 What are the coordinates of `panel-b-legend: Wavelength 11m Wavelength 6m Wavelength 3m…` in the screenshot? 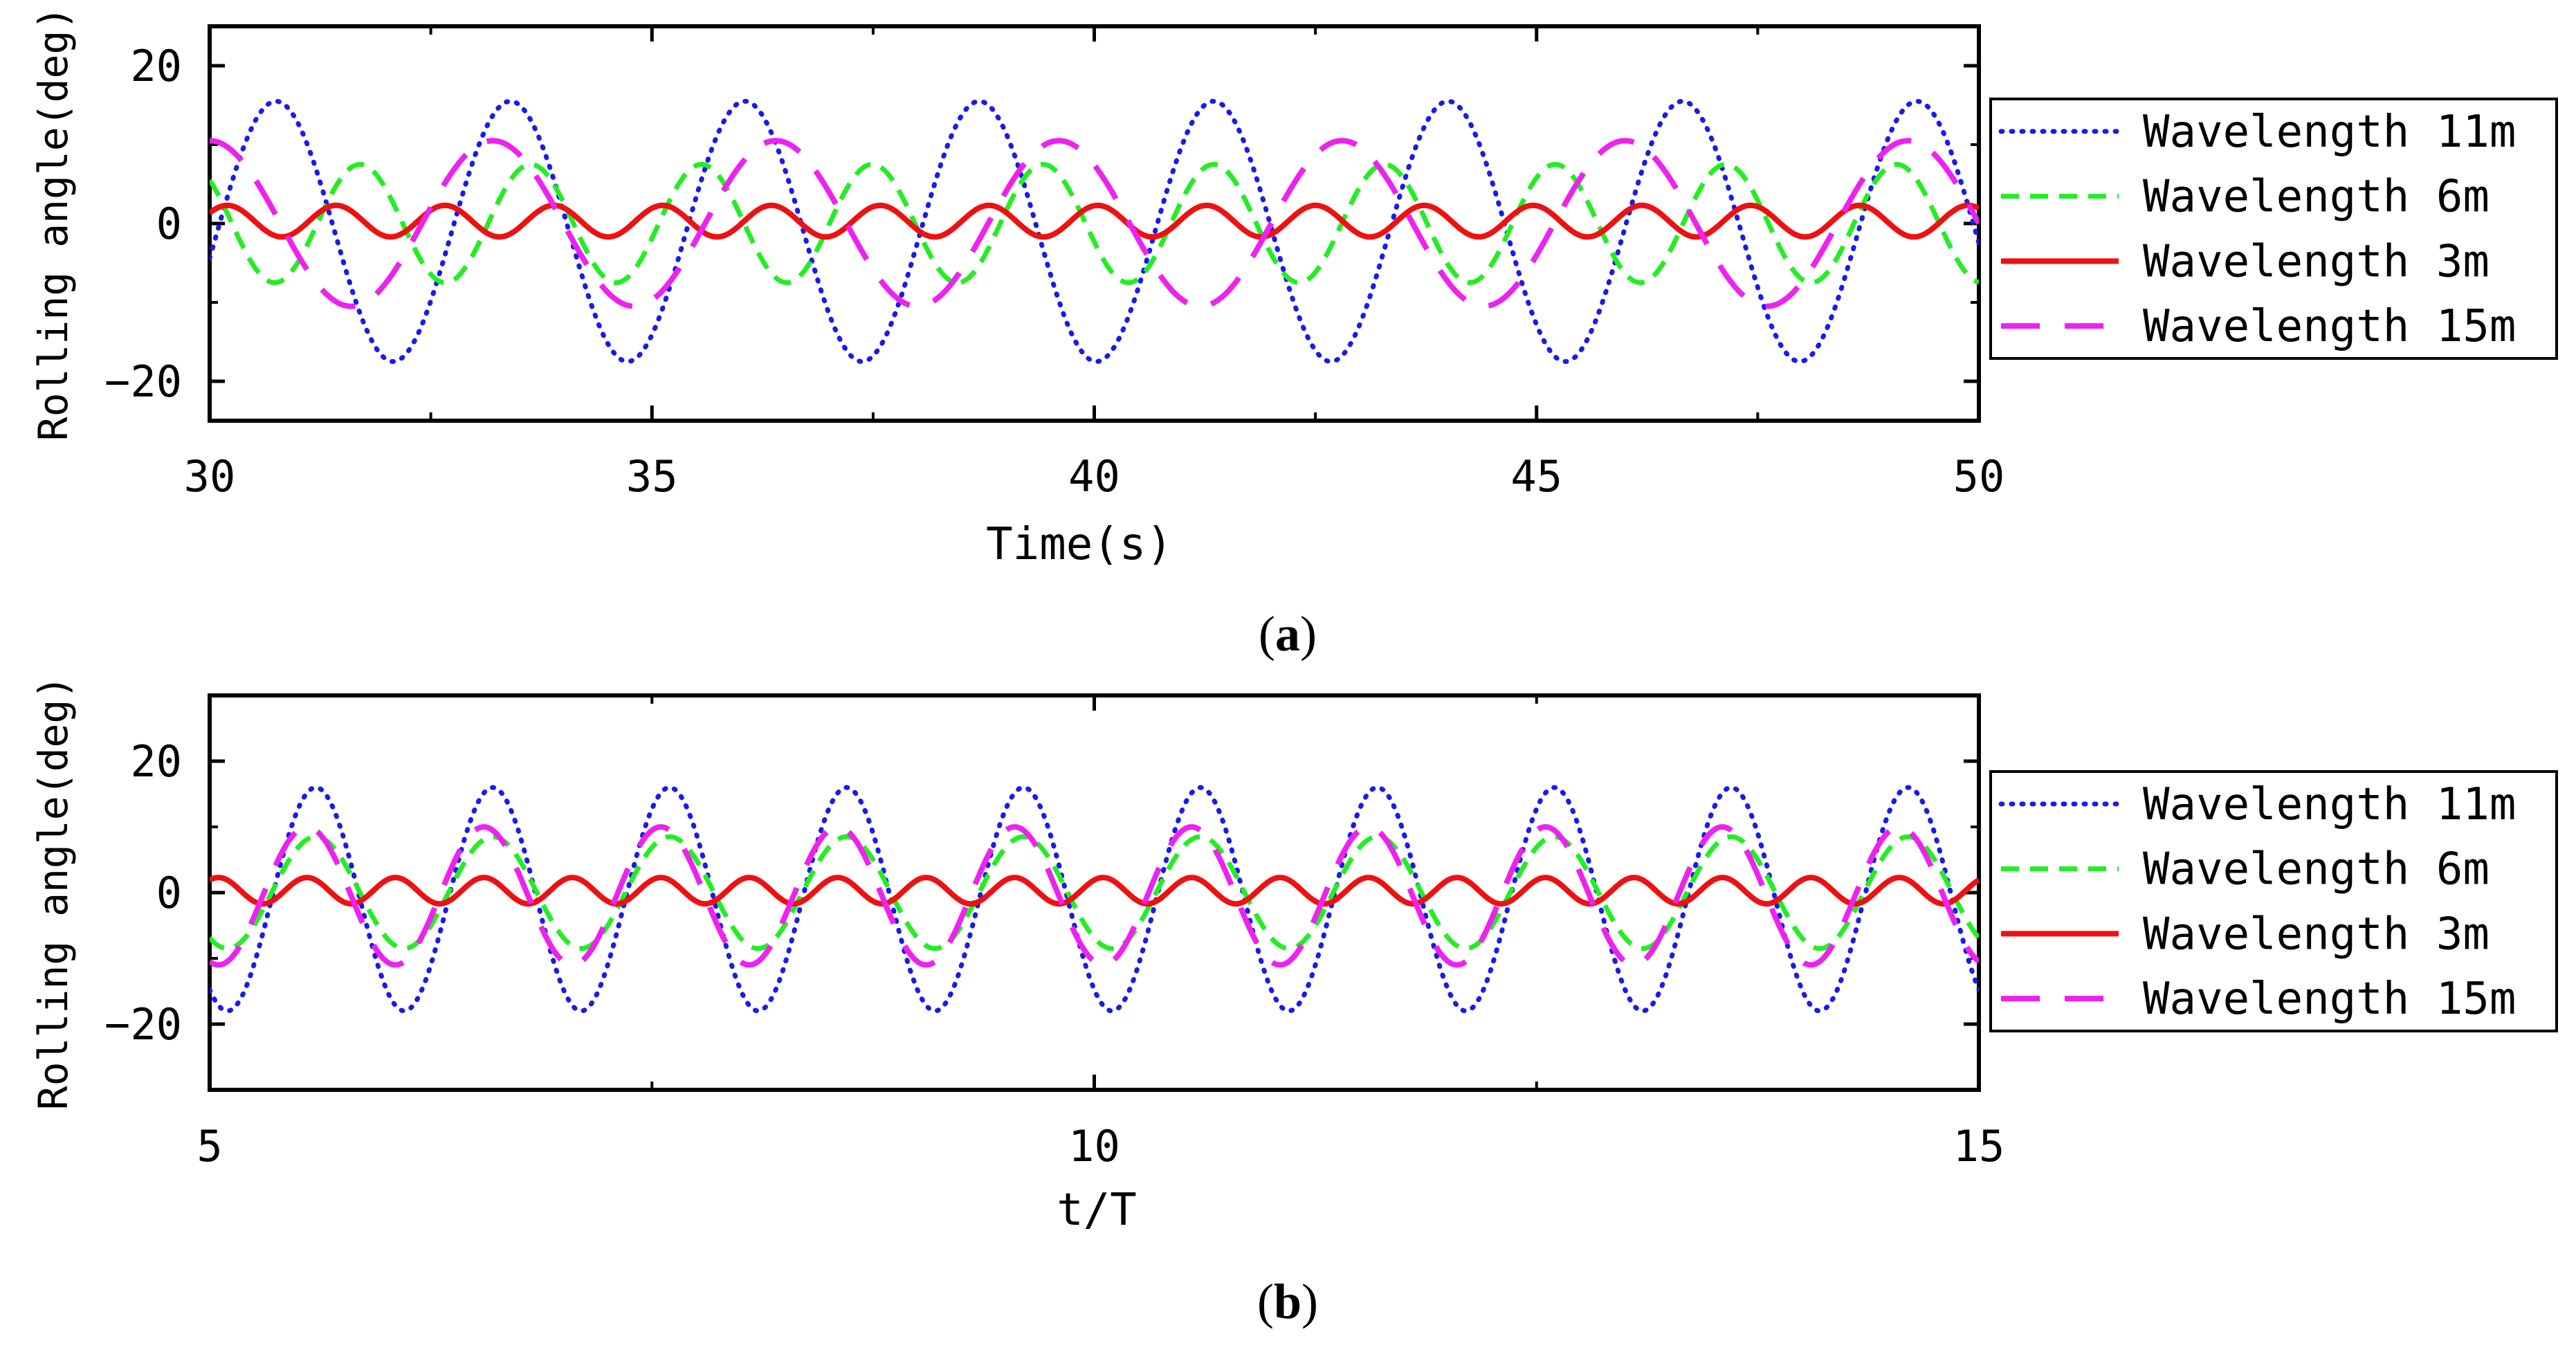 It's located at (2257, 902).